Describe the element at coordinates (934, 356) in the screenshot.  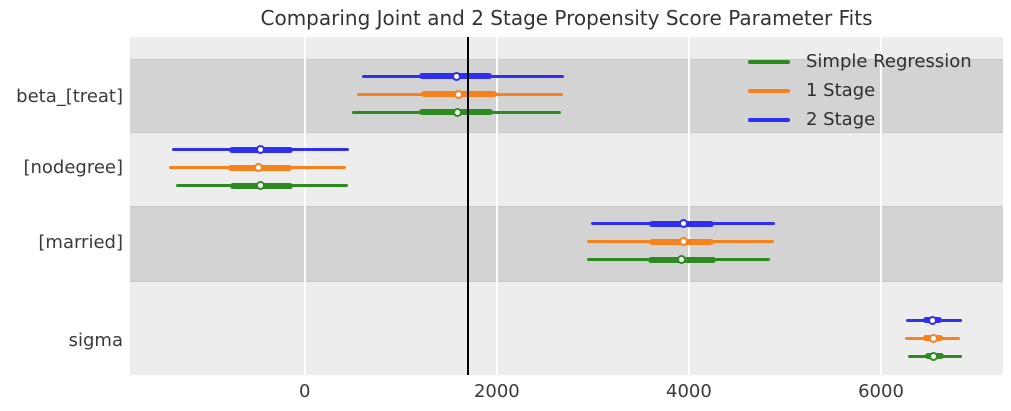
I see `median-marker-simple-regression-sigma` at that location.